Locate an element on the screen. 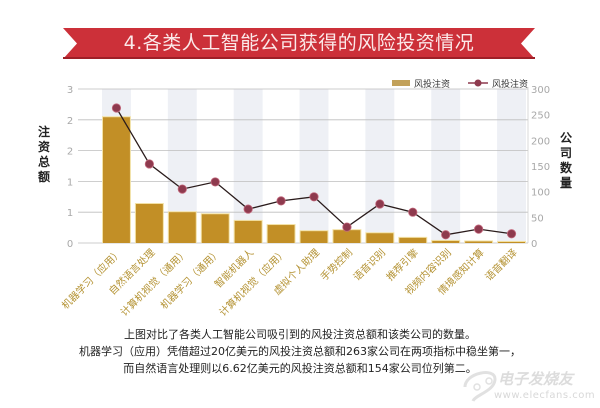  y-right-tick-label: 200 is located at coordinates (540, 141).